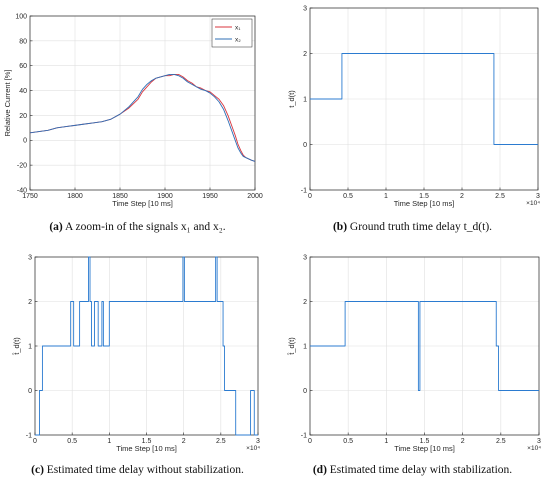  Describe the element at coordinates (424, 99) in the screenshot. I see `series-line-b` at that location.